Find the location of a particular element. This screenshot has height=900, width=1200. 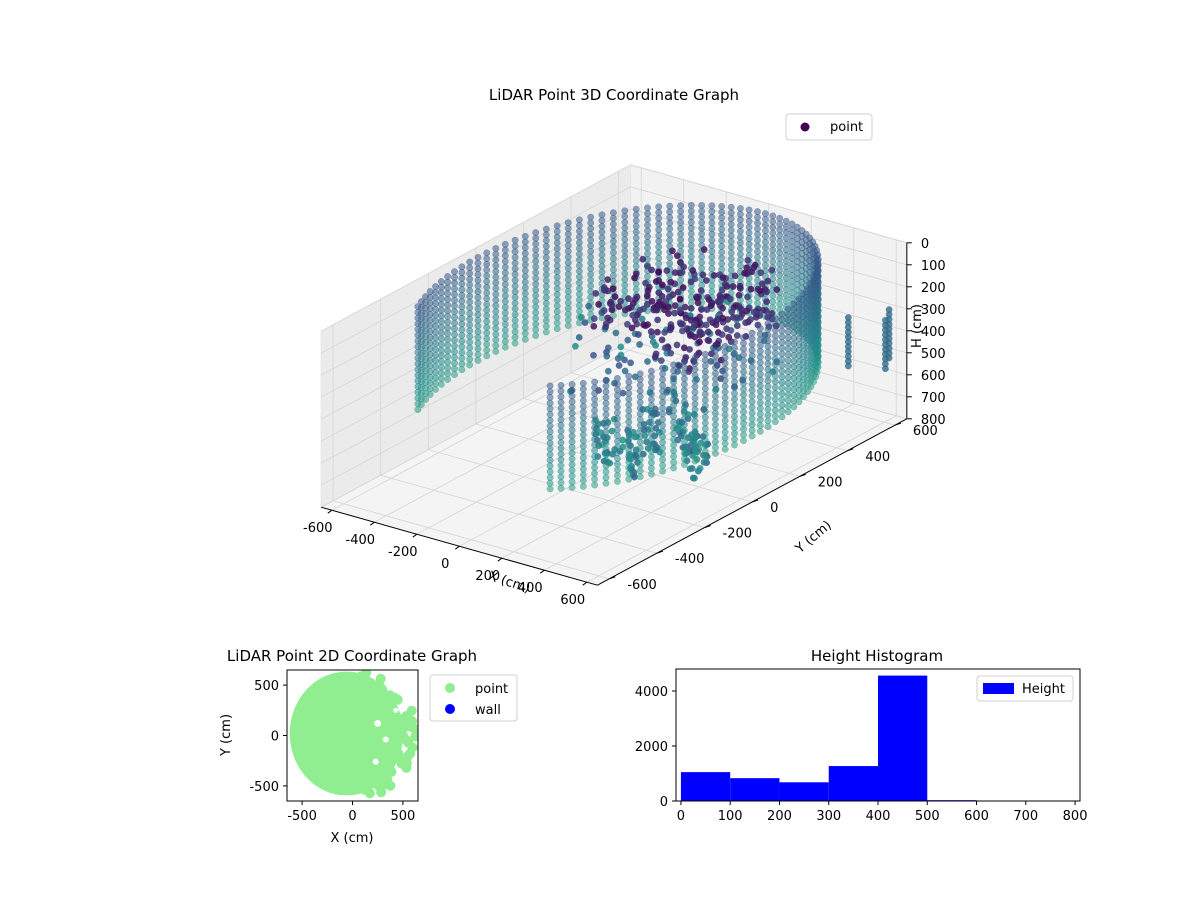

chart-3d-points is located at coordinates (653, 347).